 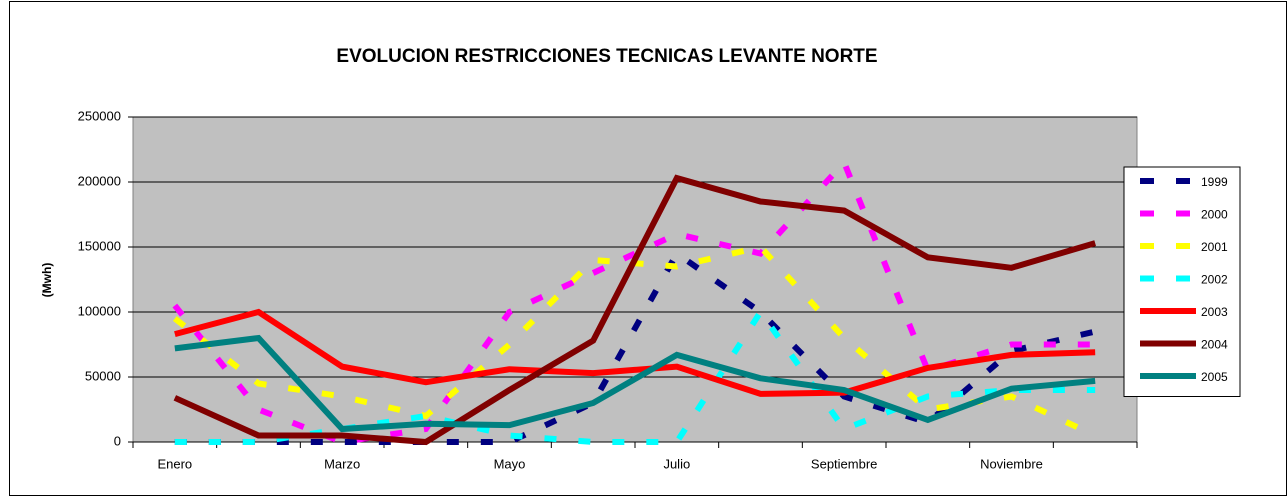 I want to click on y-tick-label: 0, so click(x=117, y=440).